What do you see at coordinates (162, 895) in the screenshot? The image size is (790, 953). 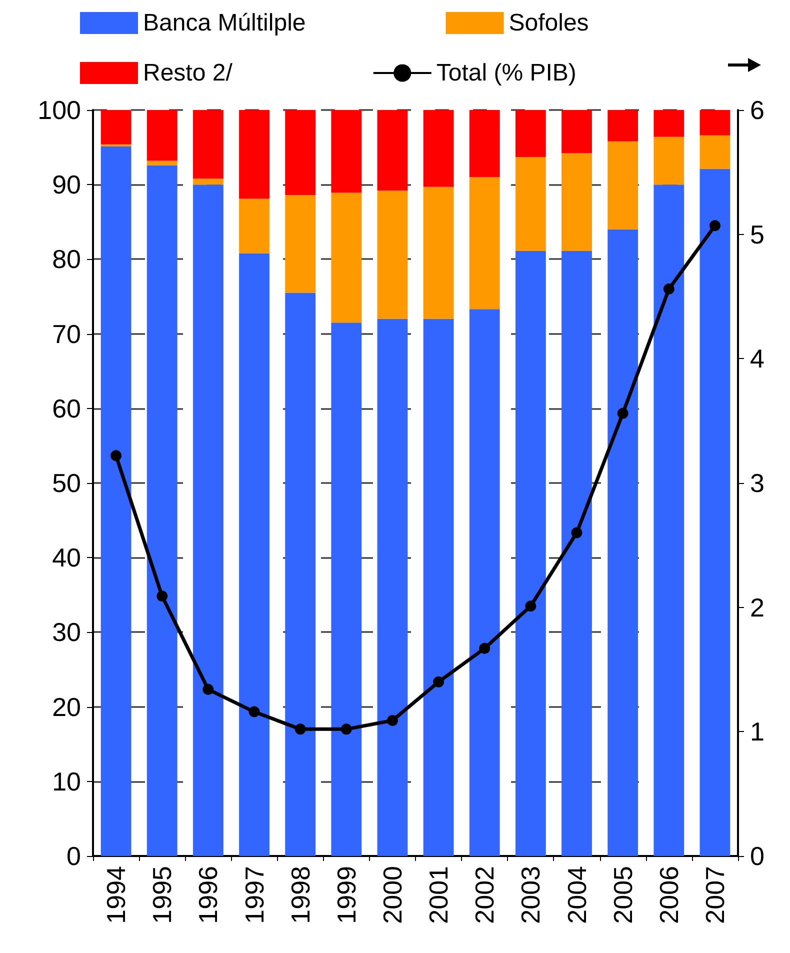 I see `x-tick-label: 1995` at bounding box center [162, 895].